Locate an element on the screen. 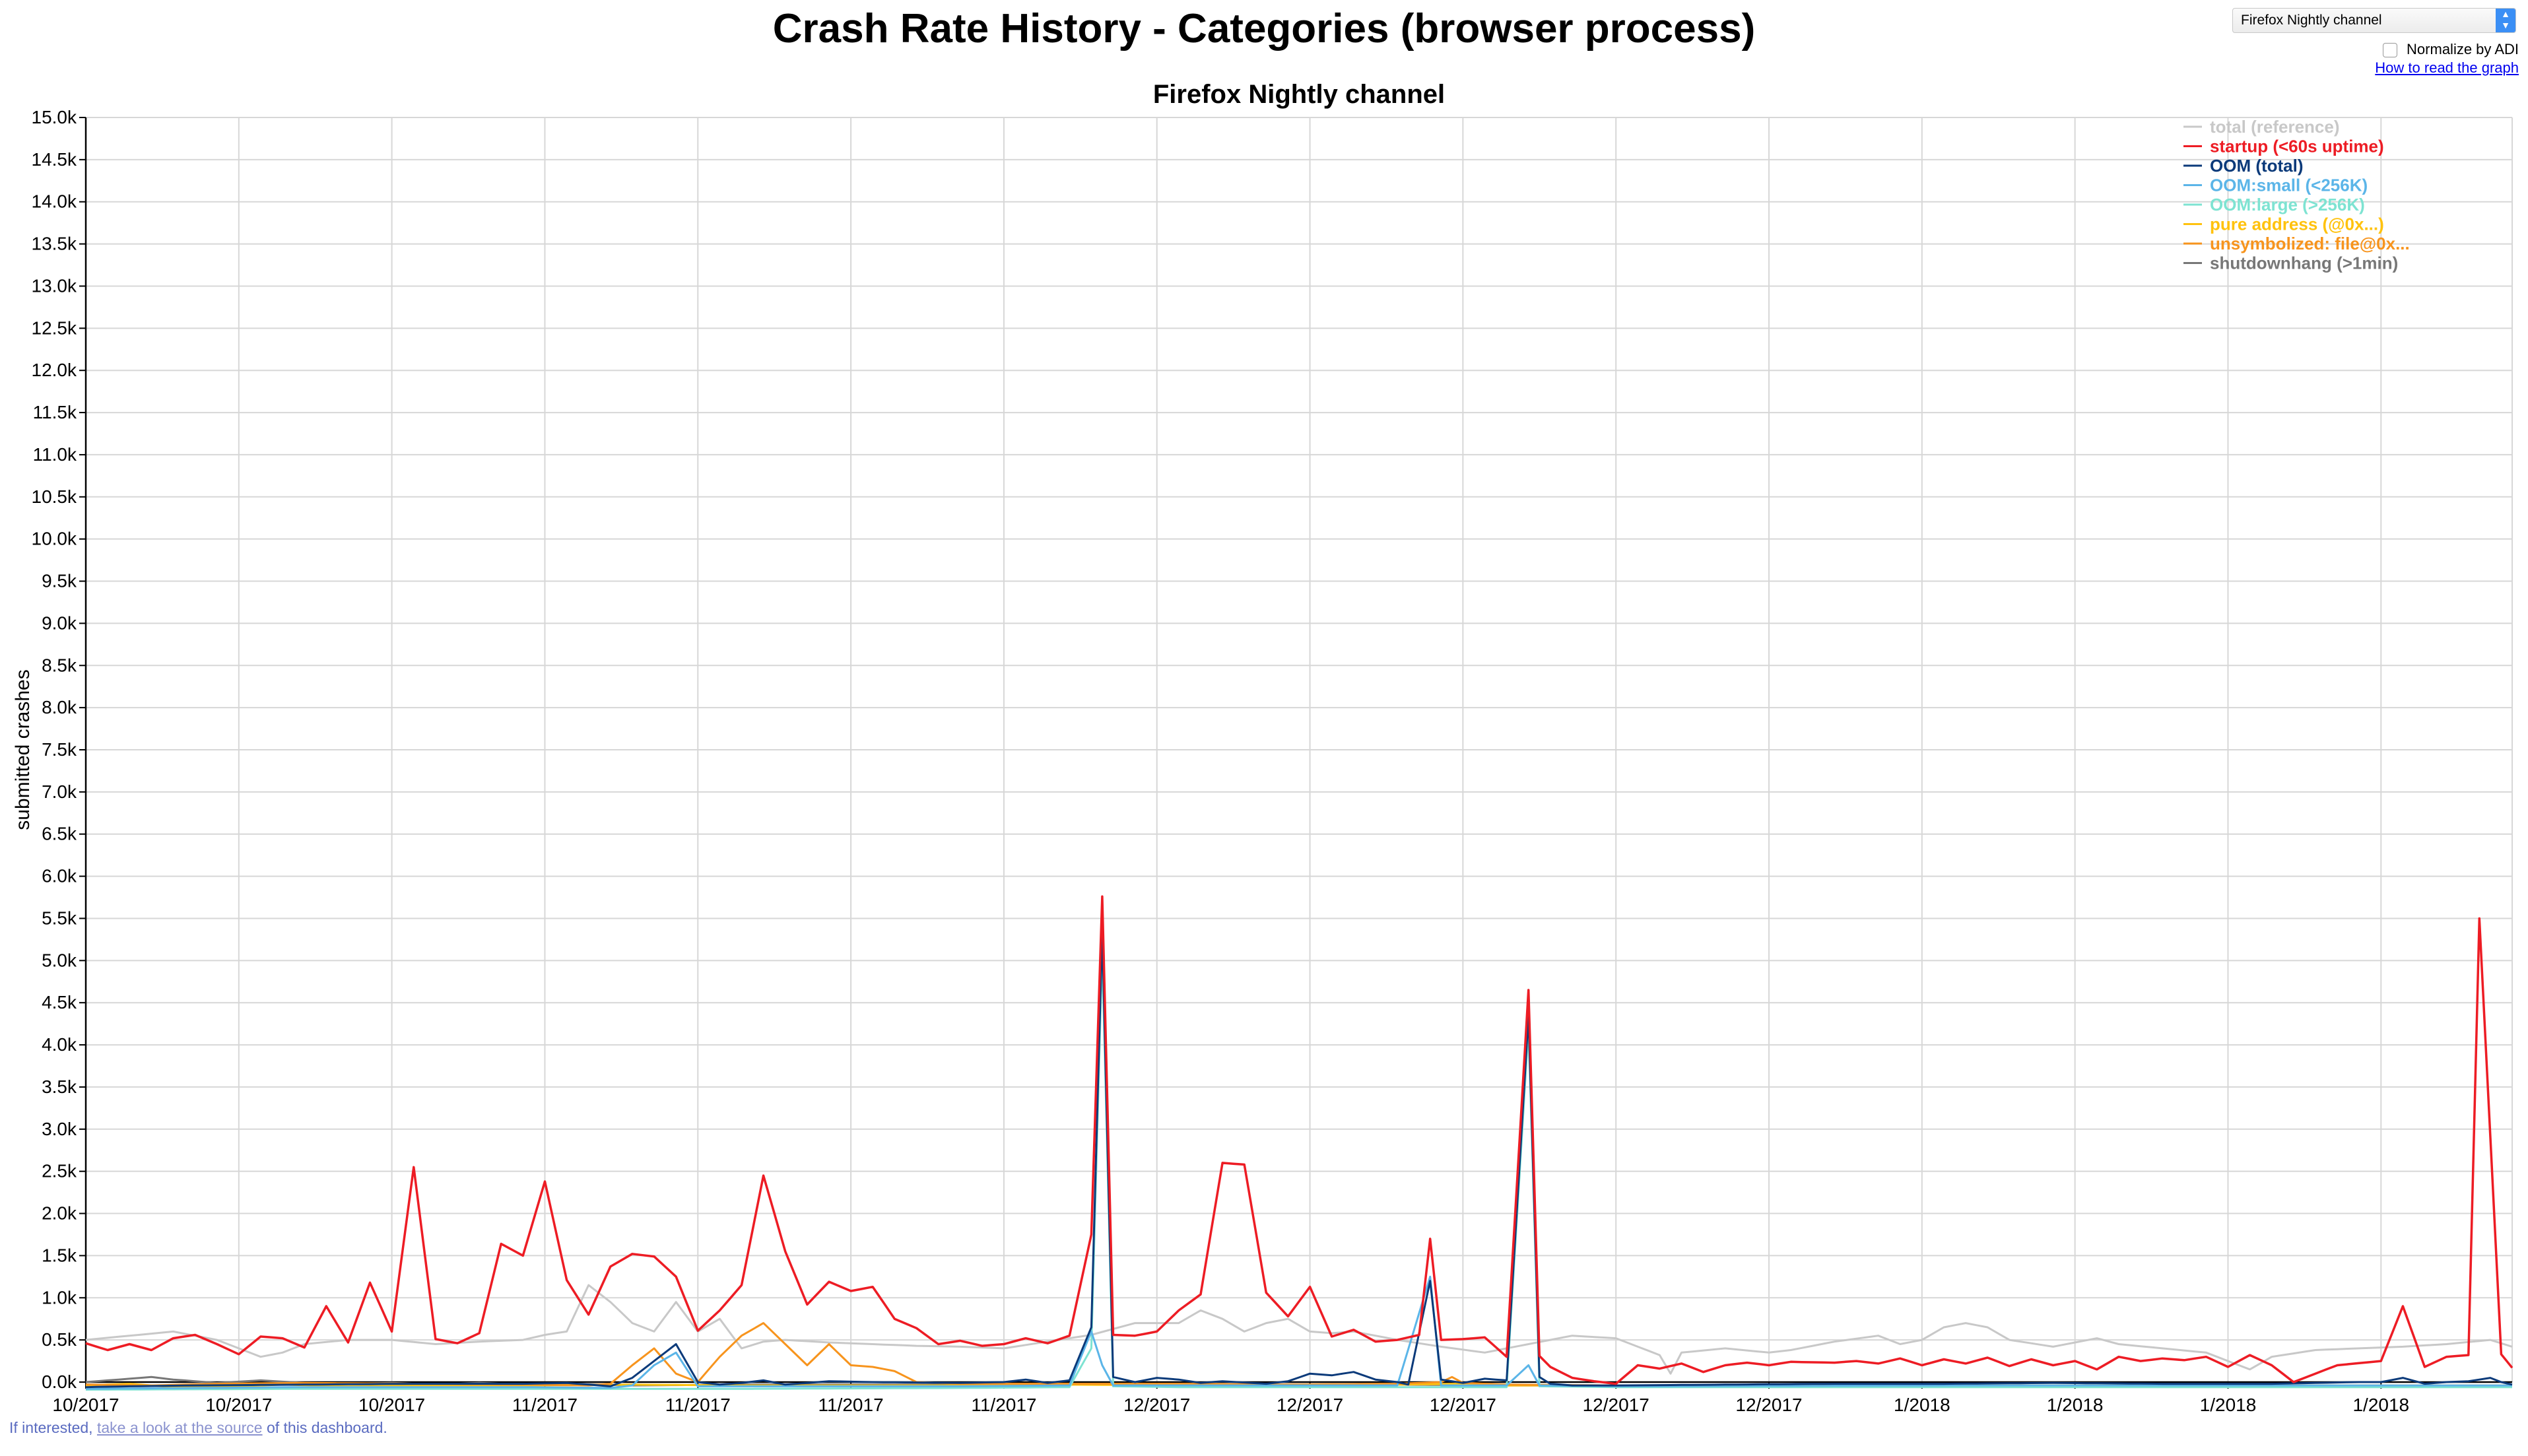 The width and height of the screenshot is (2528, 1456). y-tick-label: 4.0k is located at coordinates (59, 1044).